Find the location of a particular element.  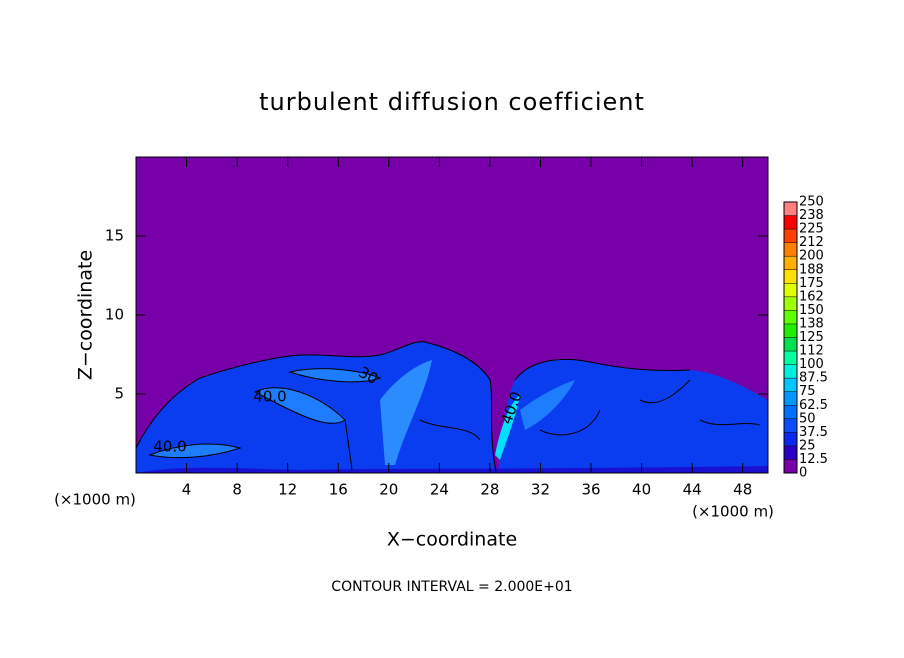

x-tick-label: 48 is located at coordinates (742, 490).